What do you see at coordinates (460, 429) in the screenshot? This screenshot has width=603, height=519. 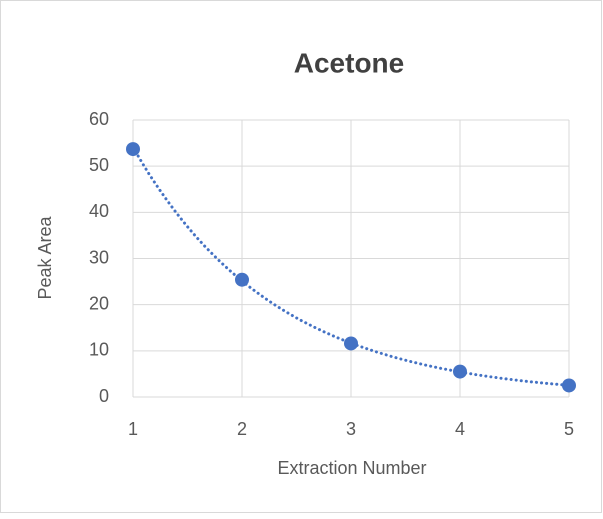 I see `x-tick-label: 4` at bounding box center [460, 429].